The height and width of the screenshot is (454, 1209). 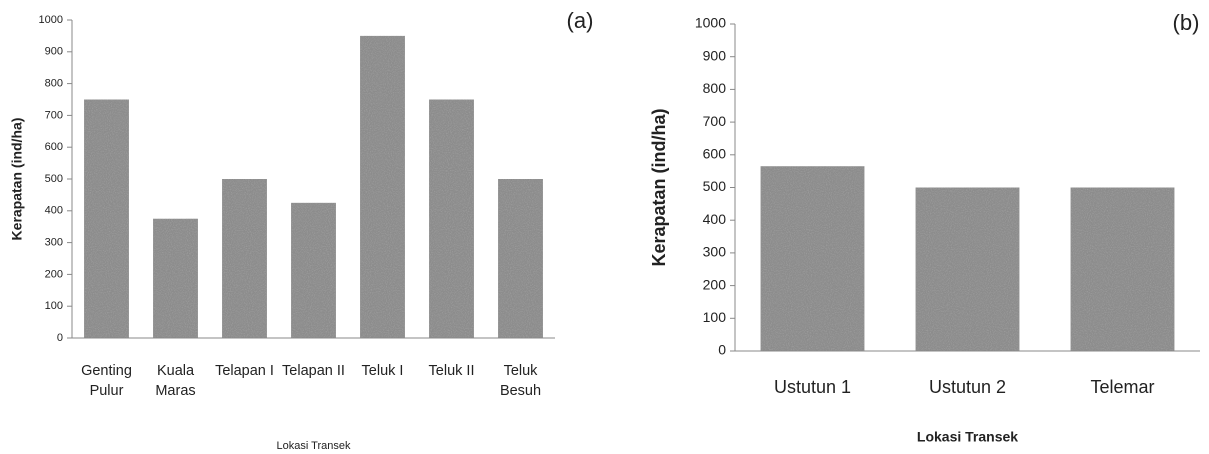 What do you see at coordinates (580, 20) in the screenshot?
I see `panel-label: (a)` at bounding box center [580, 20].